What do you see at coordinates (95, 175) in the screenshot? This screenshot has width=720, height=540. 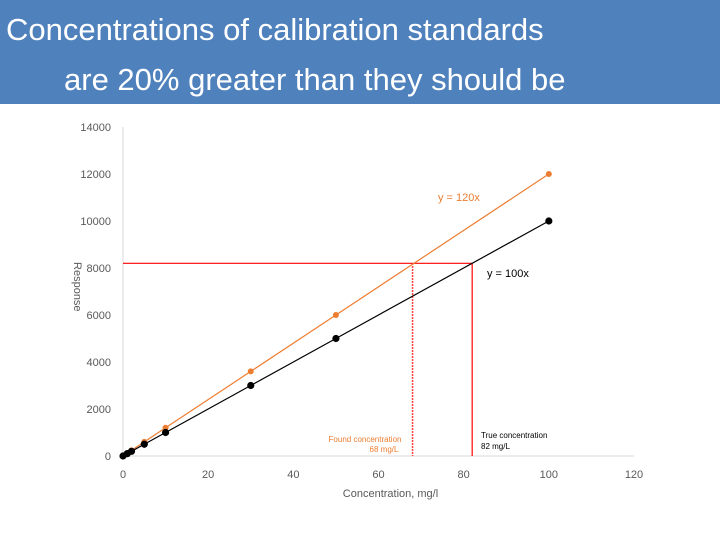 I see `y-tick-label: 12000` at bounding box center [95, 175].